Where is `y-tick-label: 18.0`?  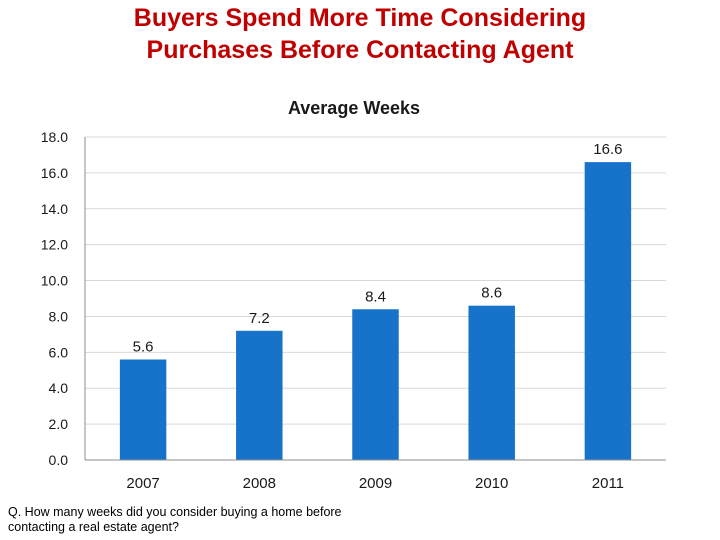
y-tick-label: 18.0 is located at coordinates (54, 137).